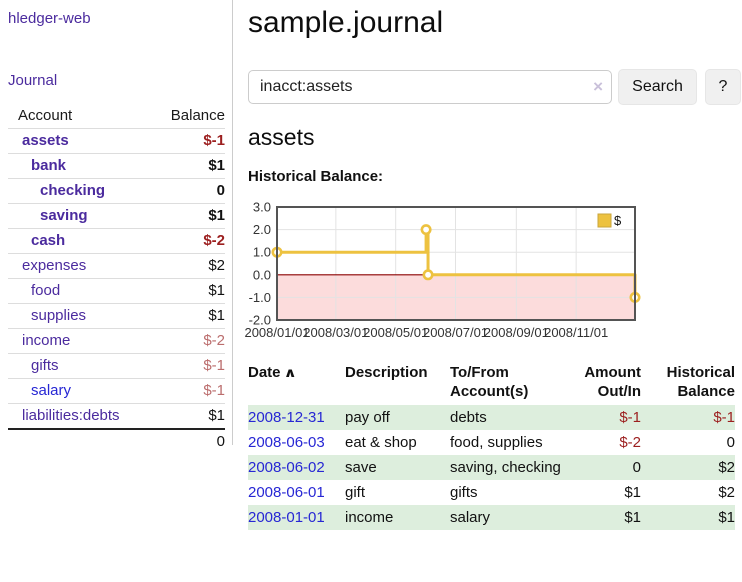  What do you see at coordinates (601, 417) in the screenshot?
I see `transaction-amount: $-1` at bounding box center [601, 417].